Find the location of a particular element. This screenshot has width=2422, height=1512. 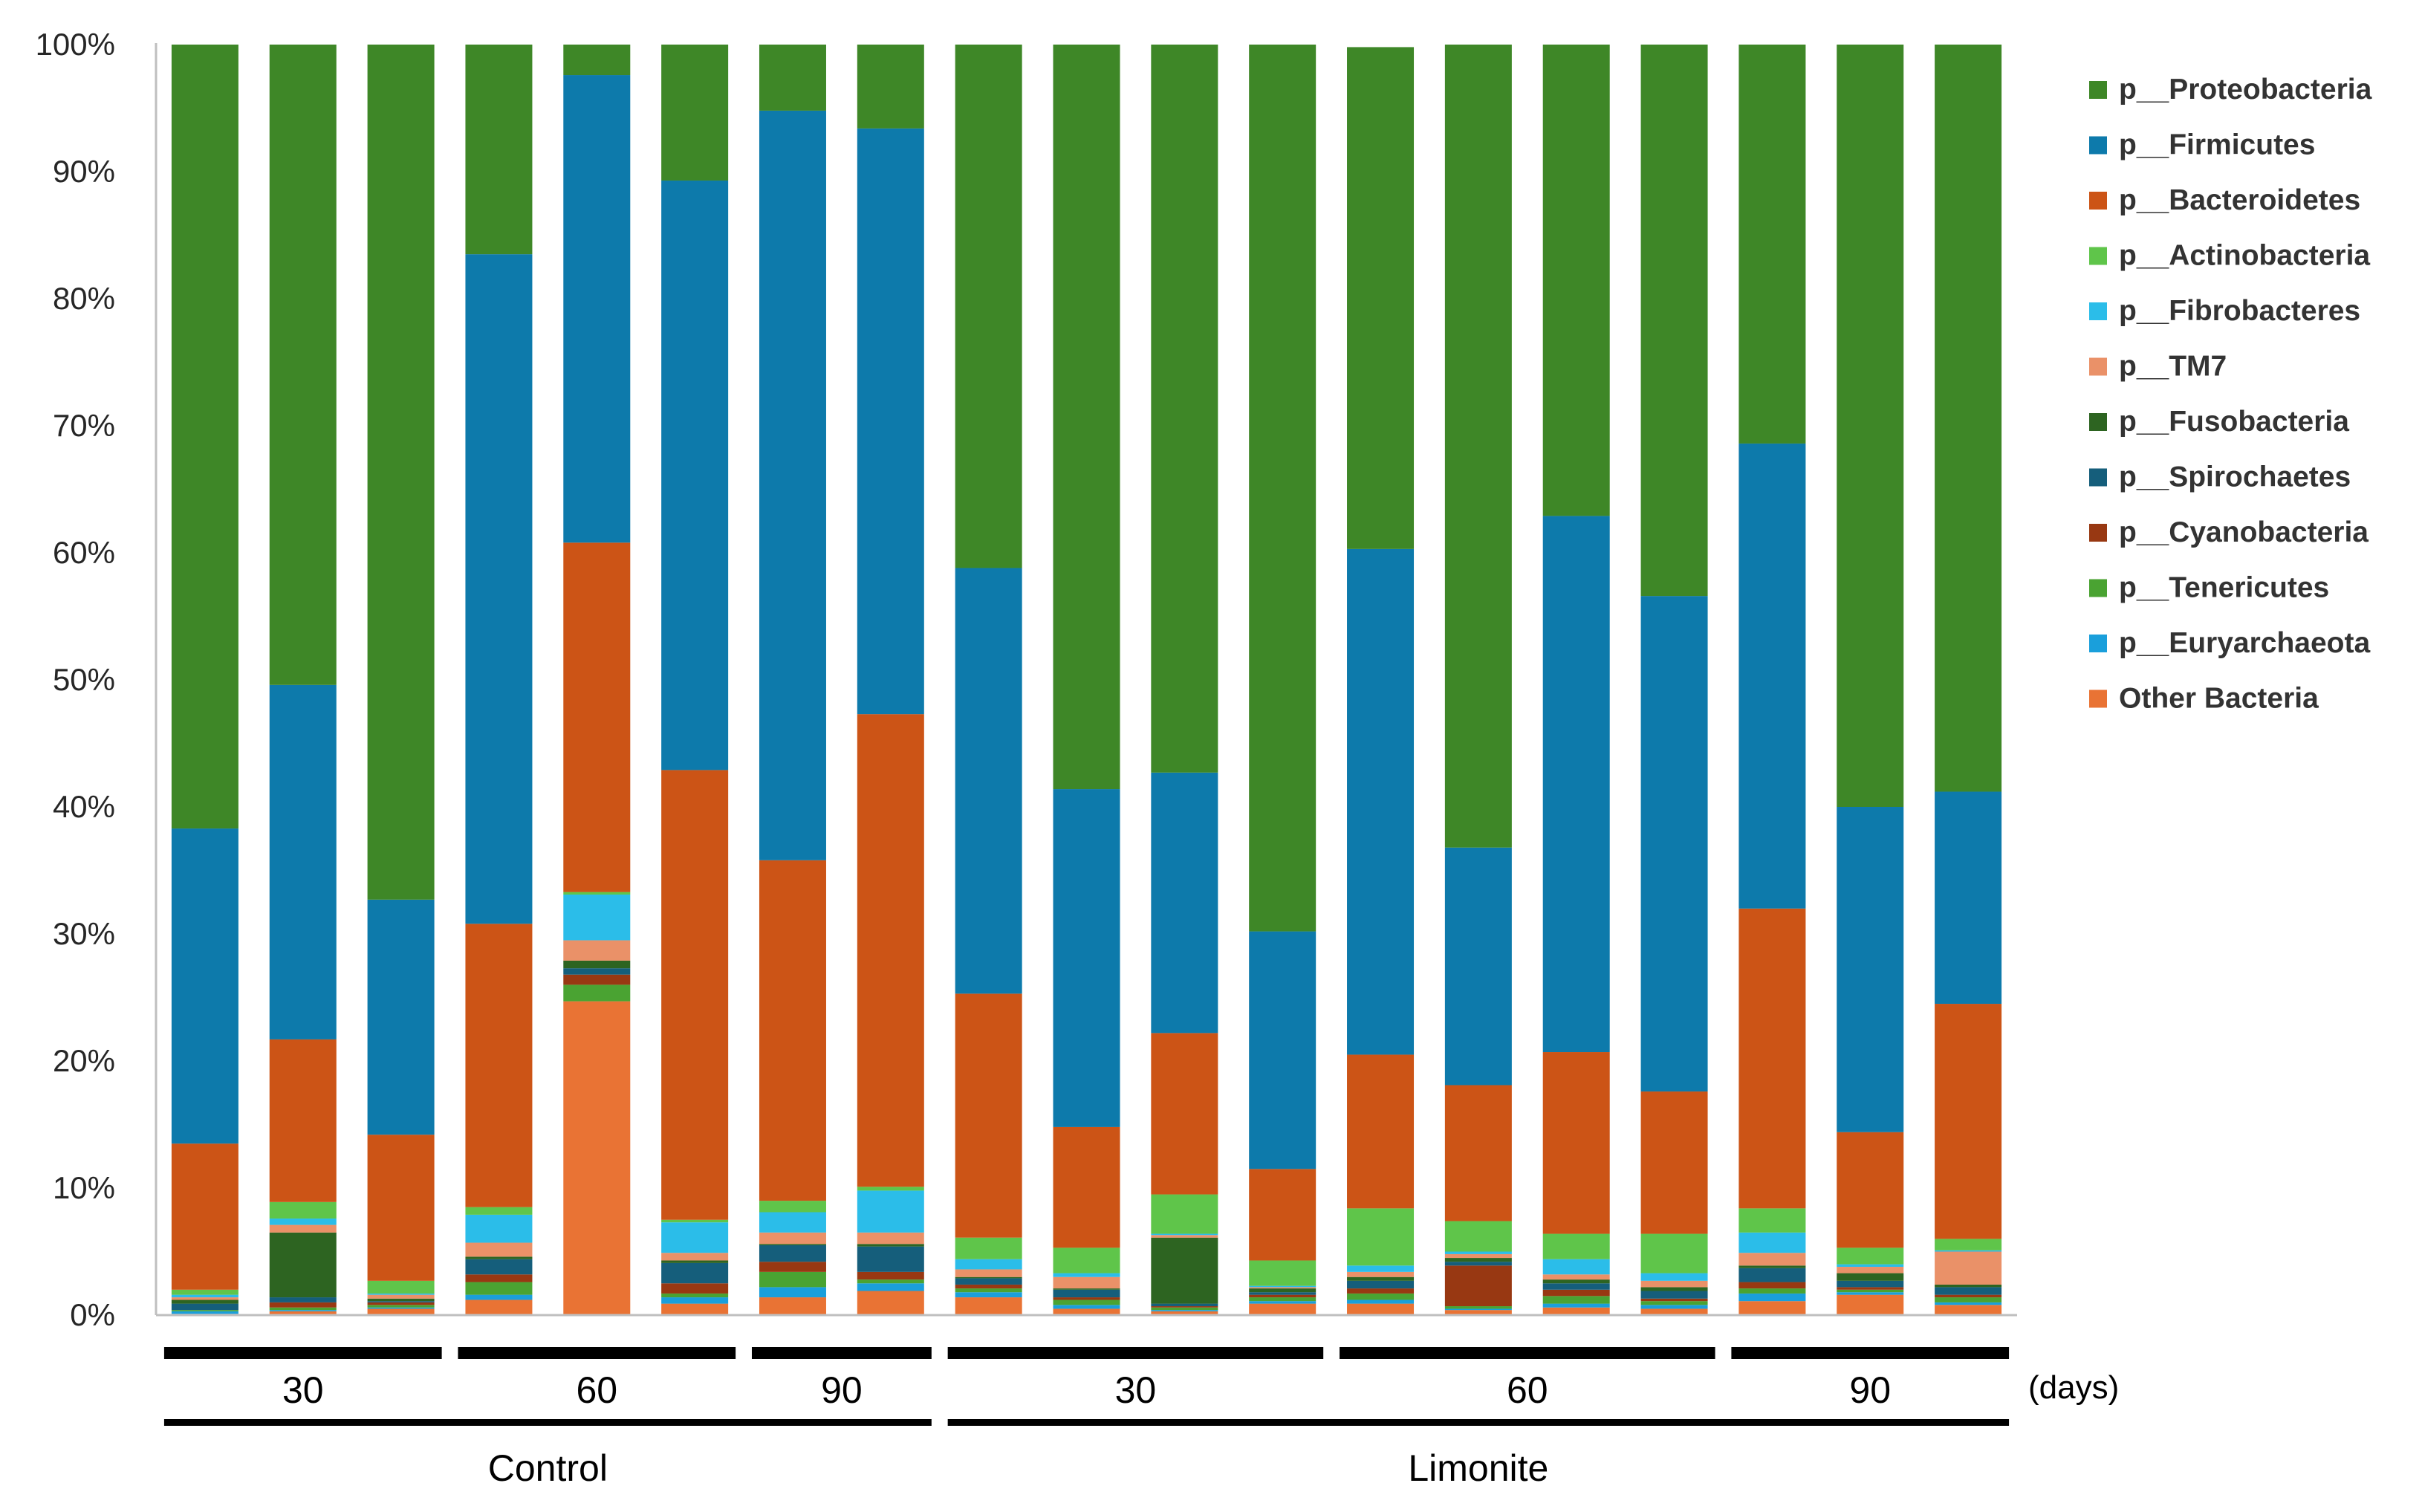

bar-14-p-proteobacteria-segment is located at coordinates (1478, 446).